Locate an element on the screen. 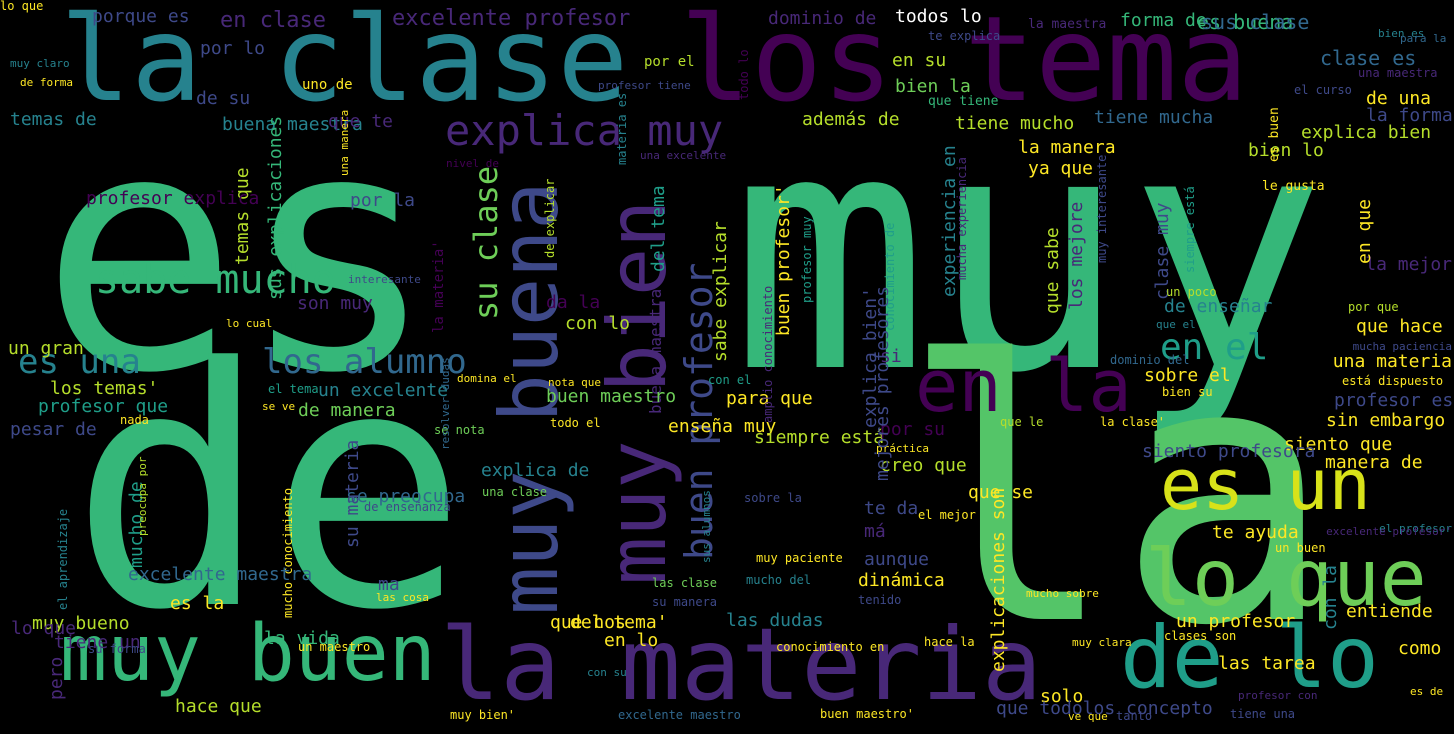  word-cloud-term: con su is located at coordinates (607, 672).